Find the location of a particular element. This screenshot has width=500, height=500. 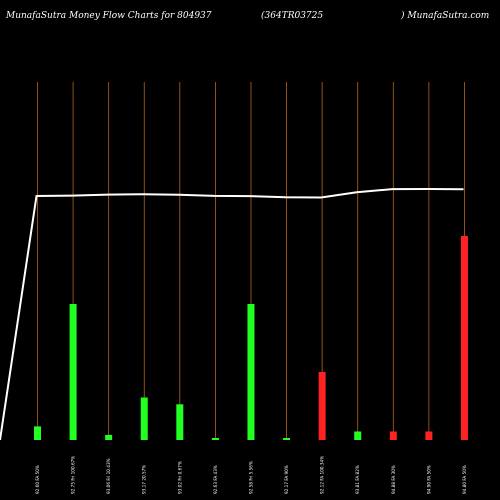

x-tick-label: 93.81 FA 82% is located at coordinates (357, 479).